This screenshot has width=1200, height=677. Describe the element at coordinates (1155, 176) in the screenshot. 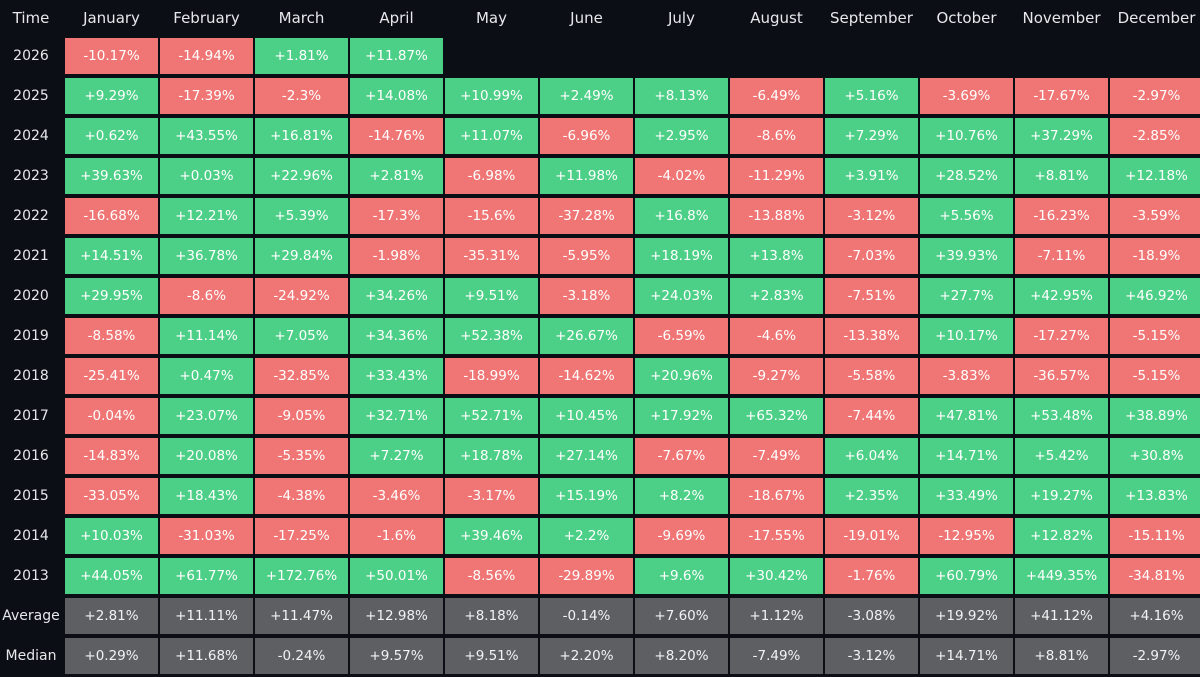

I see `return-cell: +12.18%` at that location.